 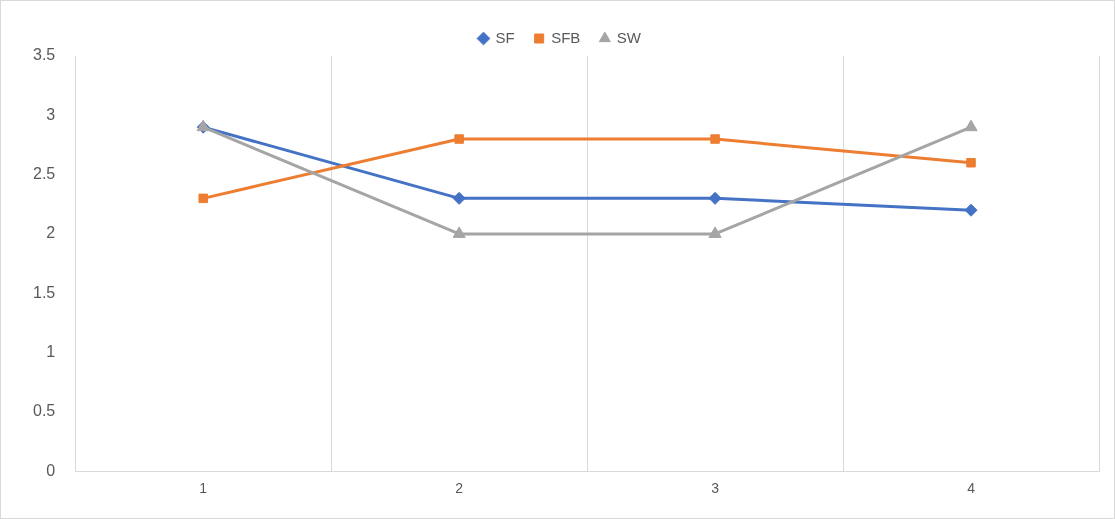 What do you see at coordinates (629, 37) in the screenshot?
I see `legend-label: SW` at bounding box center [629, 37].